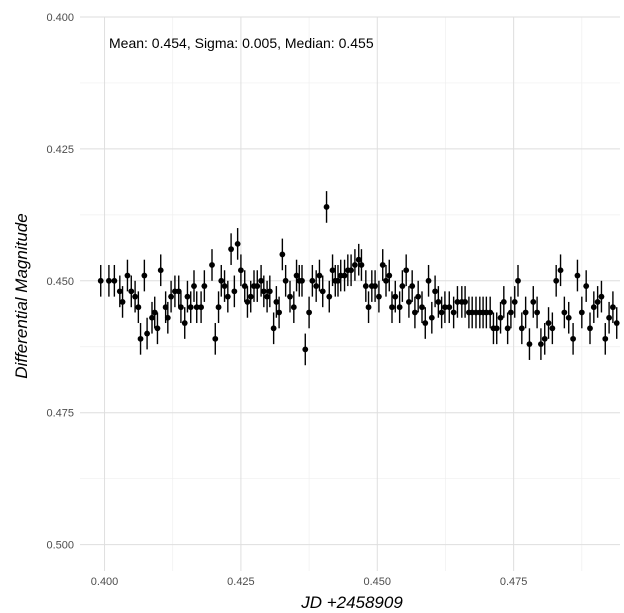 The width and height of the screenshot is (624, 613). What do you see at coordinates (241, 43) in the screenshot?
I see `stats-annotation: Mean: 0.454, Sigma: 0.005, Median: 0.455` at bounding box center [241, 43].